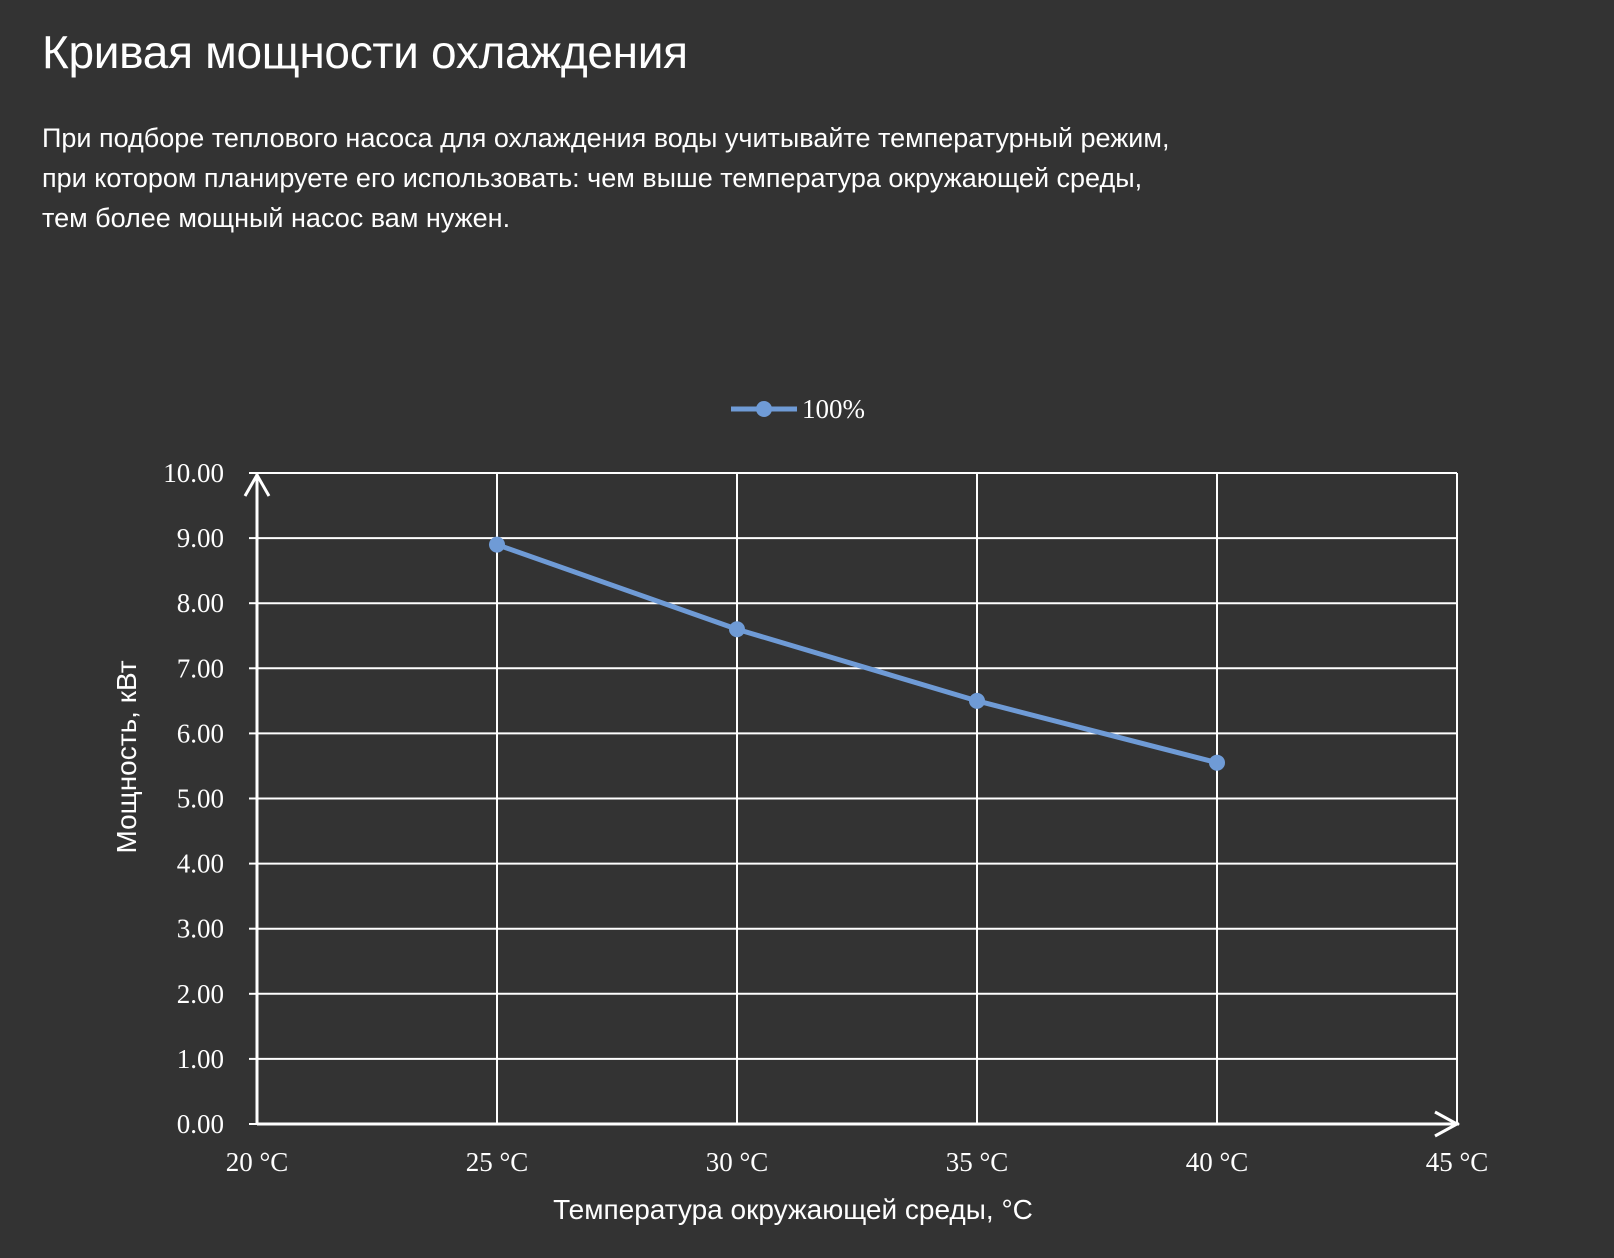 The width and height of the screenshot is (1614, 1258). I want to click on series-line, so click(857, 654).